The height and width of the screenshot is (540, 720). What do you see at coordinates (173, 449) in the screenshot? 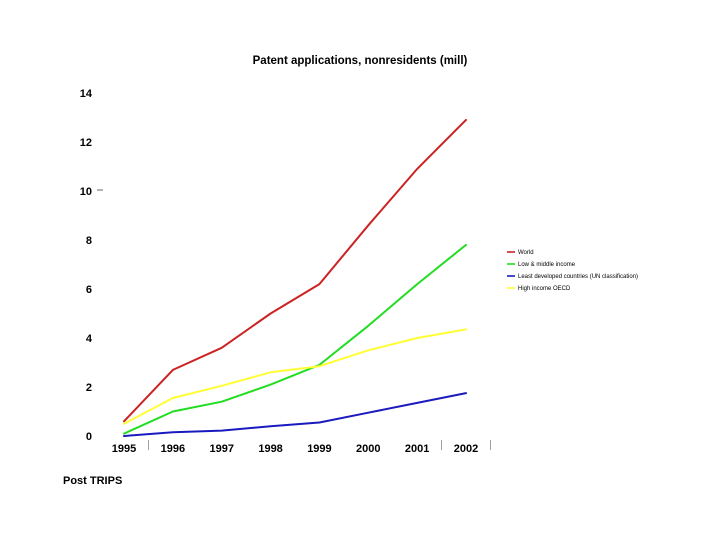
I see `x-tick-label: 1996` at bounding box center [173, 449].